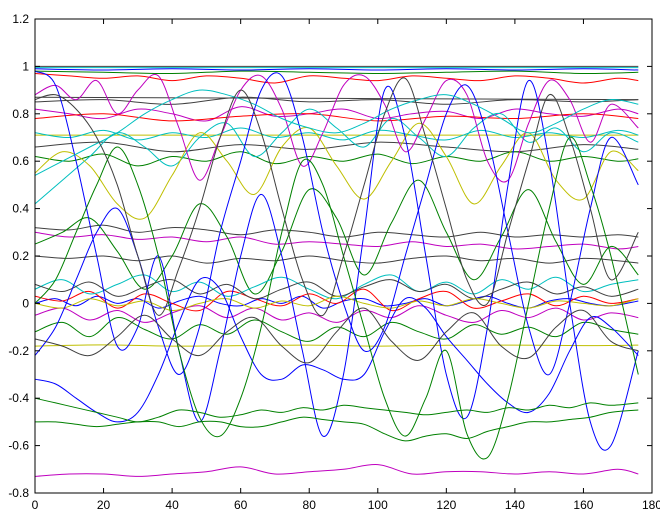 The width and height of the screenshot is (660, 515). Describe the element at coordinates (20, 161) in the screenshot. I see `y-tick-label: 0.6` at that location.